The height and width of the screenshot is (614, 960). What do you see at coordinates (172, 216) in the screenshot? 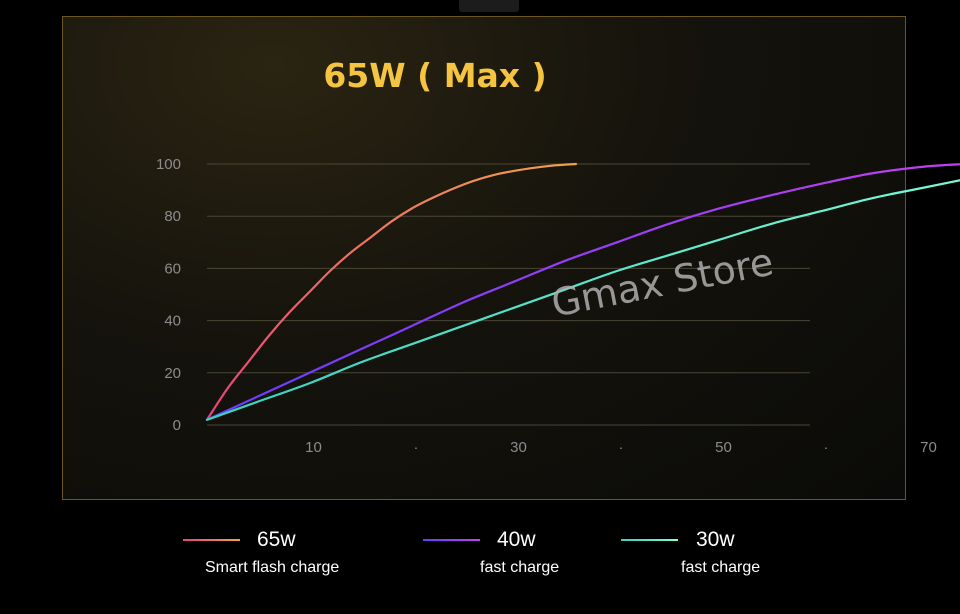
I see `y-tick-label: 80` at bounding box center [172, 216].